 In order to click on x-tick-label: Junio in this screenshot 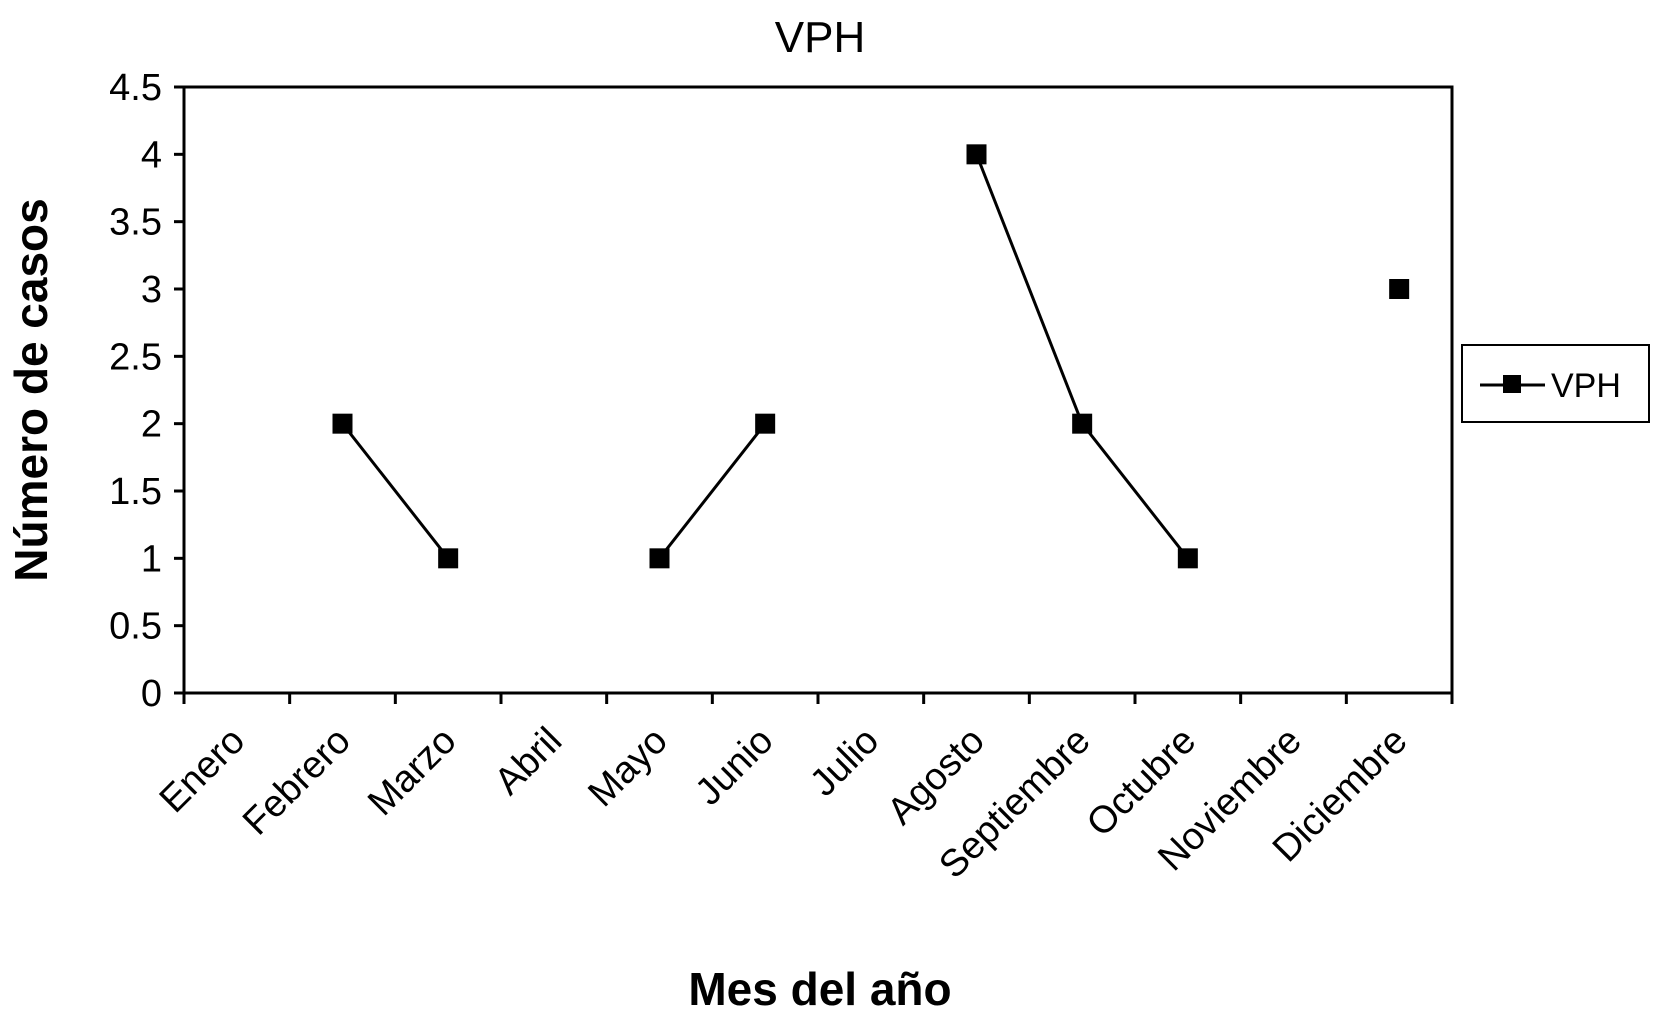, I will do `click(735, 767)`.